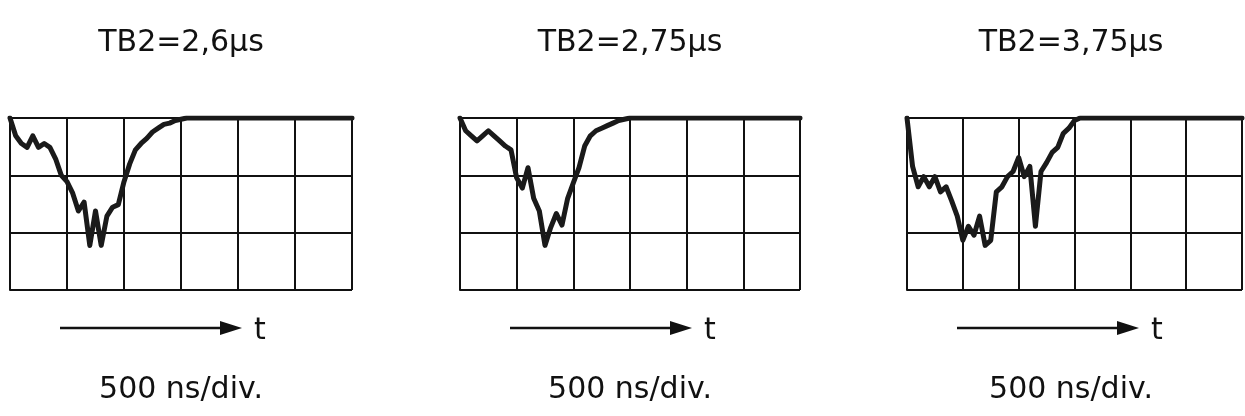  Describe the element at coordinates (629, 40) in the screenshot. I see `chart-title: TB2=2,75µs` at that location.